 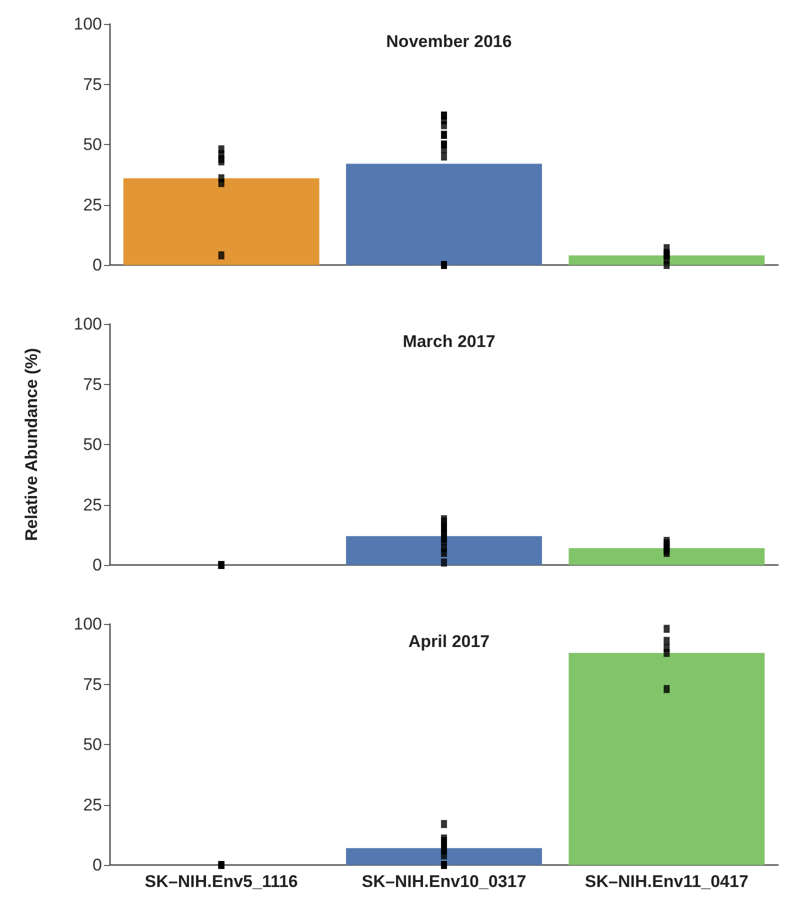 I want to click on text: March 2017, so click(x=449, y=341).